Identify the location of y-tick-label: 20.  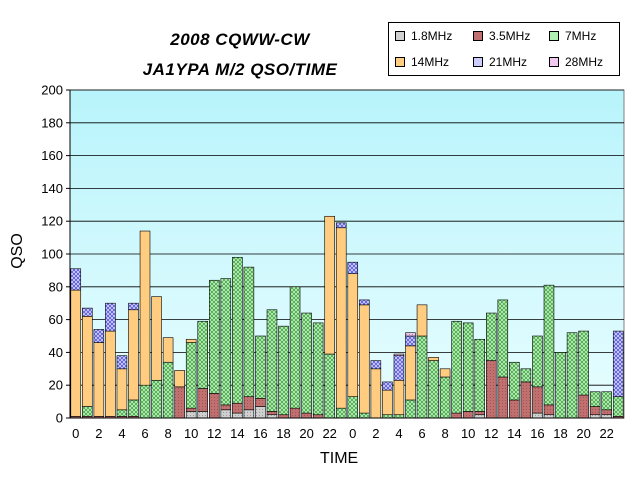
(56, 385).